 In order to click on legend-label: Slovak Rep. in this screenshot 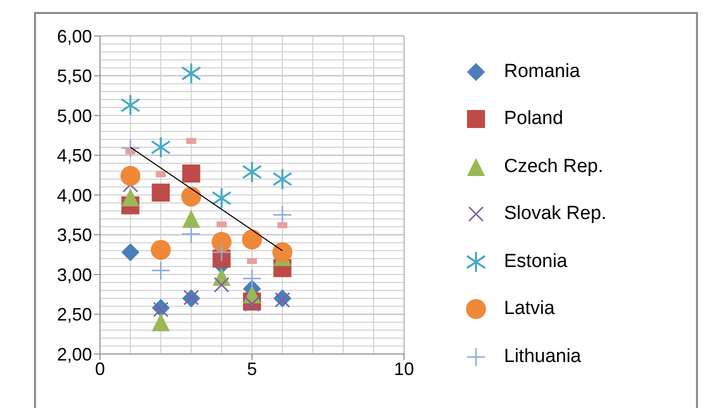, I will do `click(555, 214)`.